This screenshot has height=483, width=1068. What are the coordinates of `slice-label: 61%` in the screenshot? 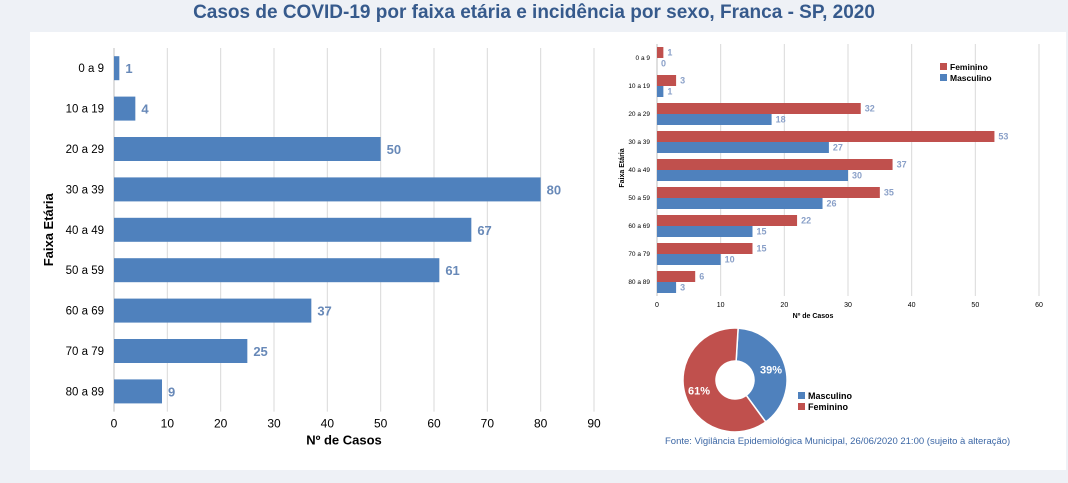 It's located at (699, 392).